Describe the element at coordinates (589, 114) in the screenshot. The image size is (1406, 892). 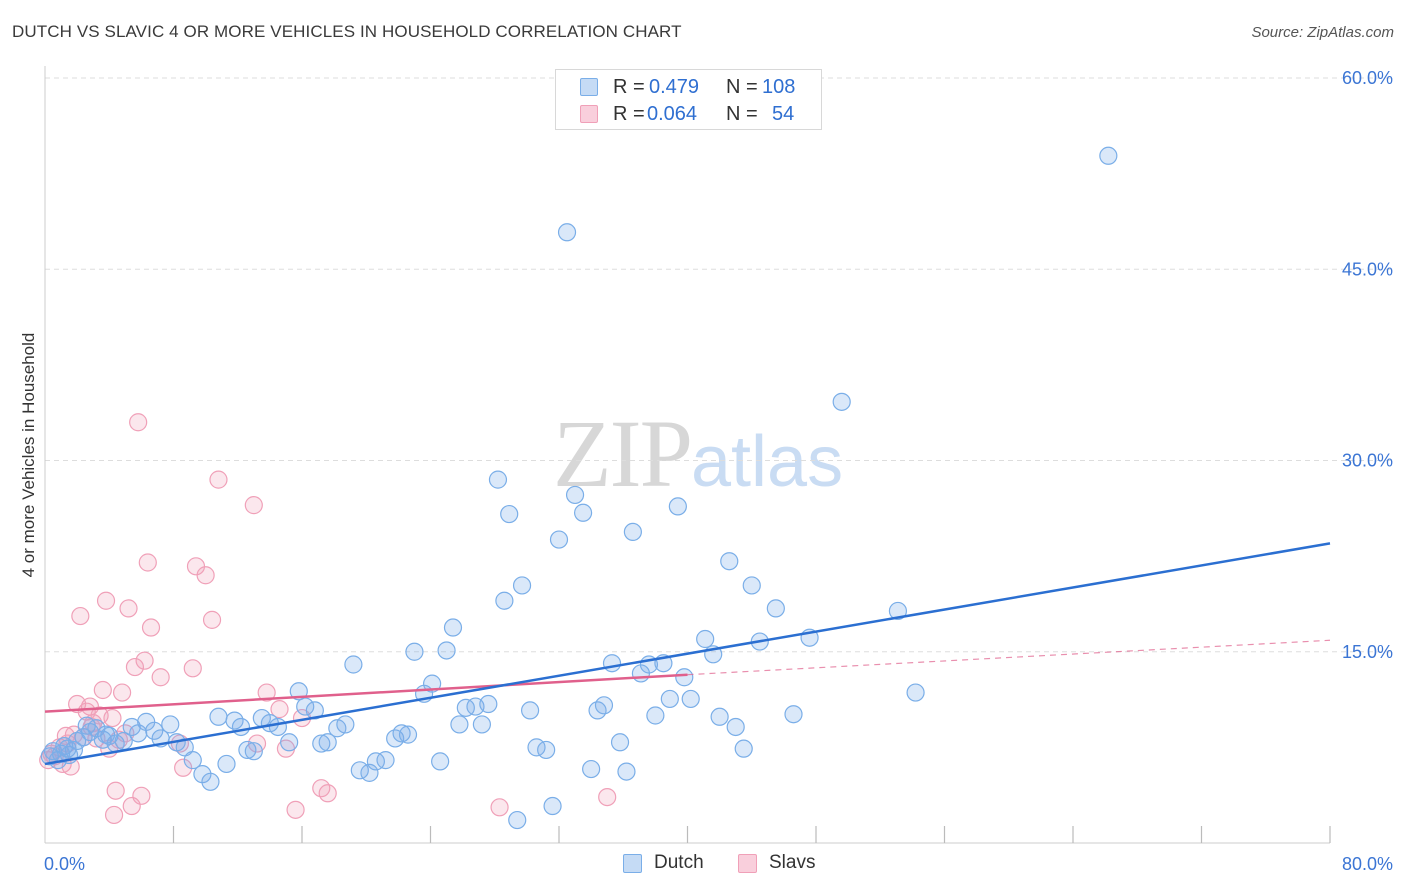
I see `slavs-swatch` at that location.